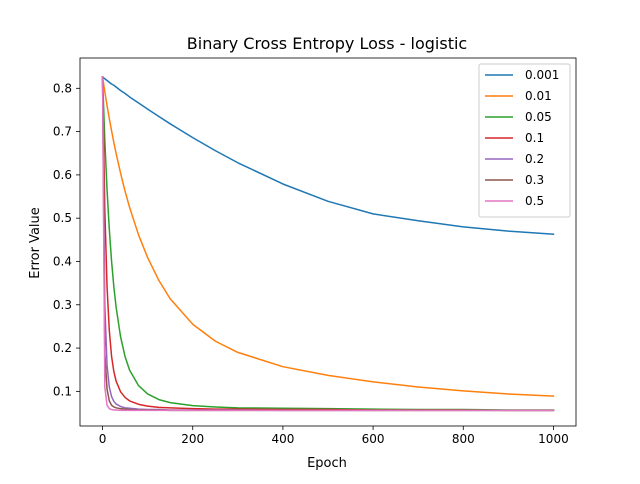 This screenshot has width=640, height=484. I want to click on x-tick-label-2: 400, so click(282, 439).